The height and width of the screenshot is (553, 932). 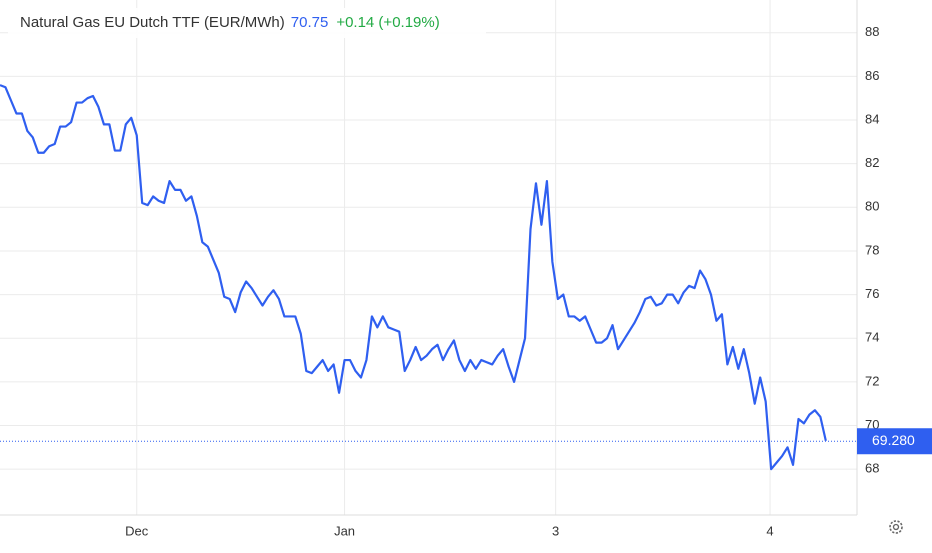 I want to click on y-tick-label: 80, so click(x=872, y=206).